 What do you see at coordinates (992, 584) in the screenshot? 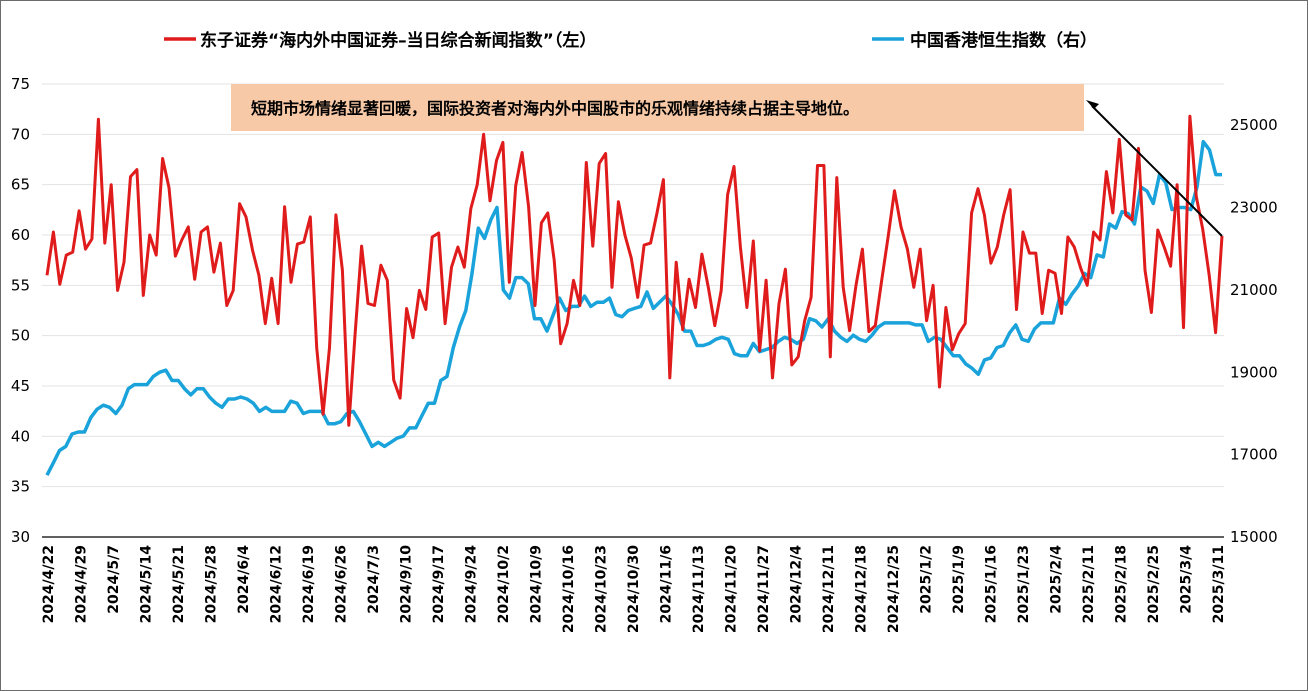
I see `x-axis-tick-label: 2025/1/16` at bounding box center [992, 584].